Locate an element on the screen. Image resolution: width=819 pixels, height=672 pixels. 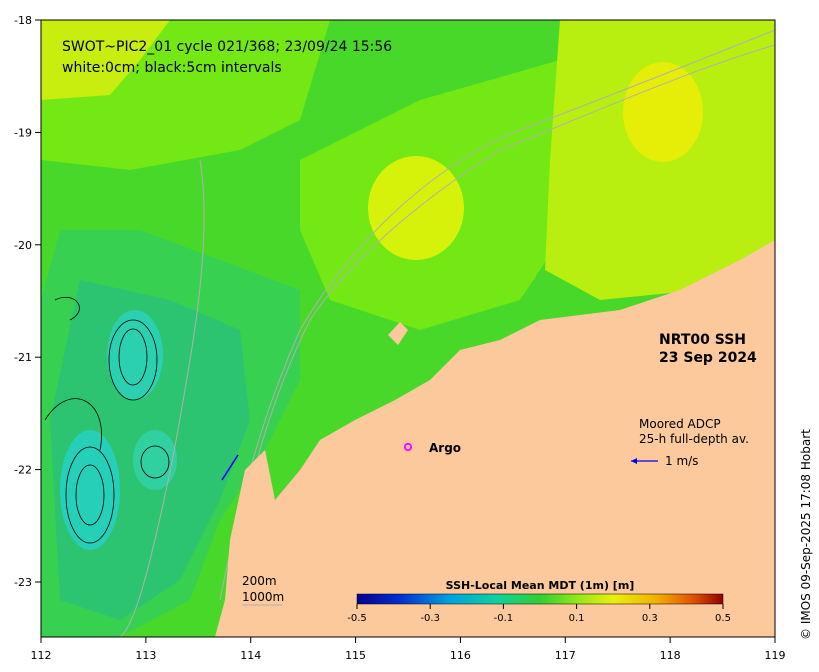
credit-text: © IMOS 09-Sep-2025 17:08 Hobart is located at coordinates (806, 534).